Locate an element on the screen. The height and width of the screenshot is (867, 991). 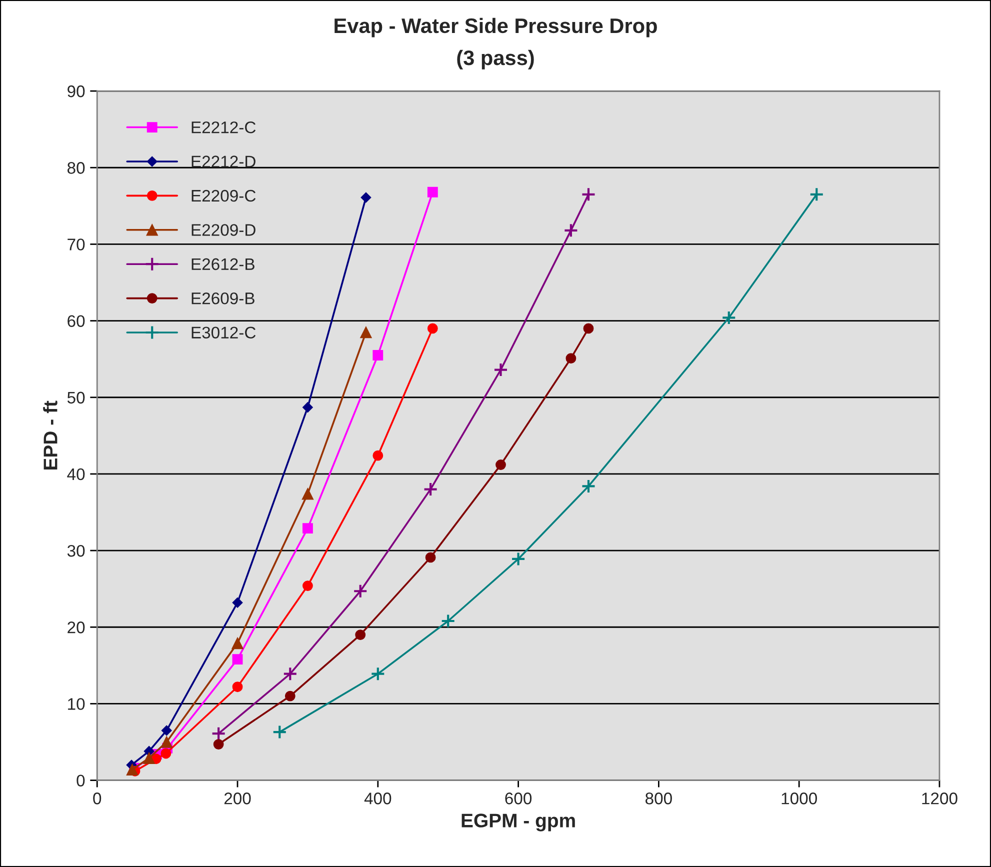
legend-label: E2212-D is located at coordinates (224, 162).